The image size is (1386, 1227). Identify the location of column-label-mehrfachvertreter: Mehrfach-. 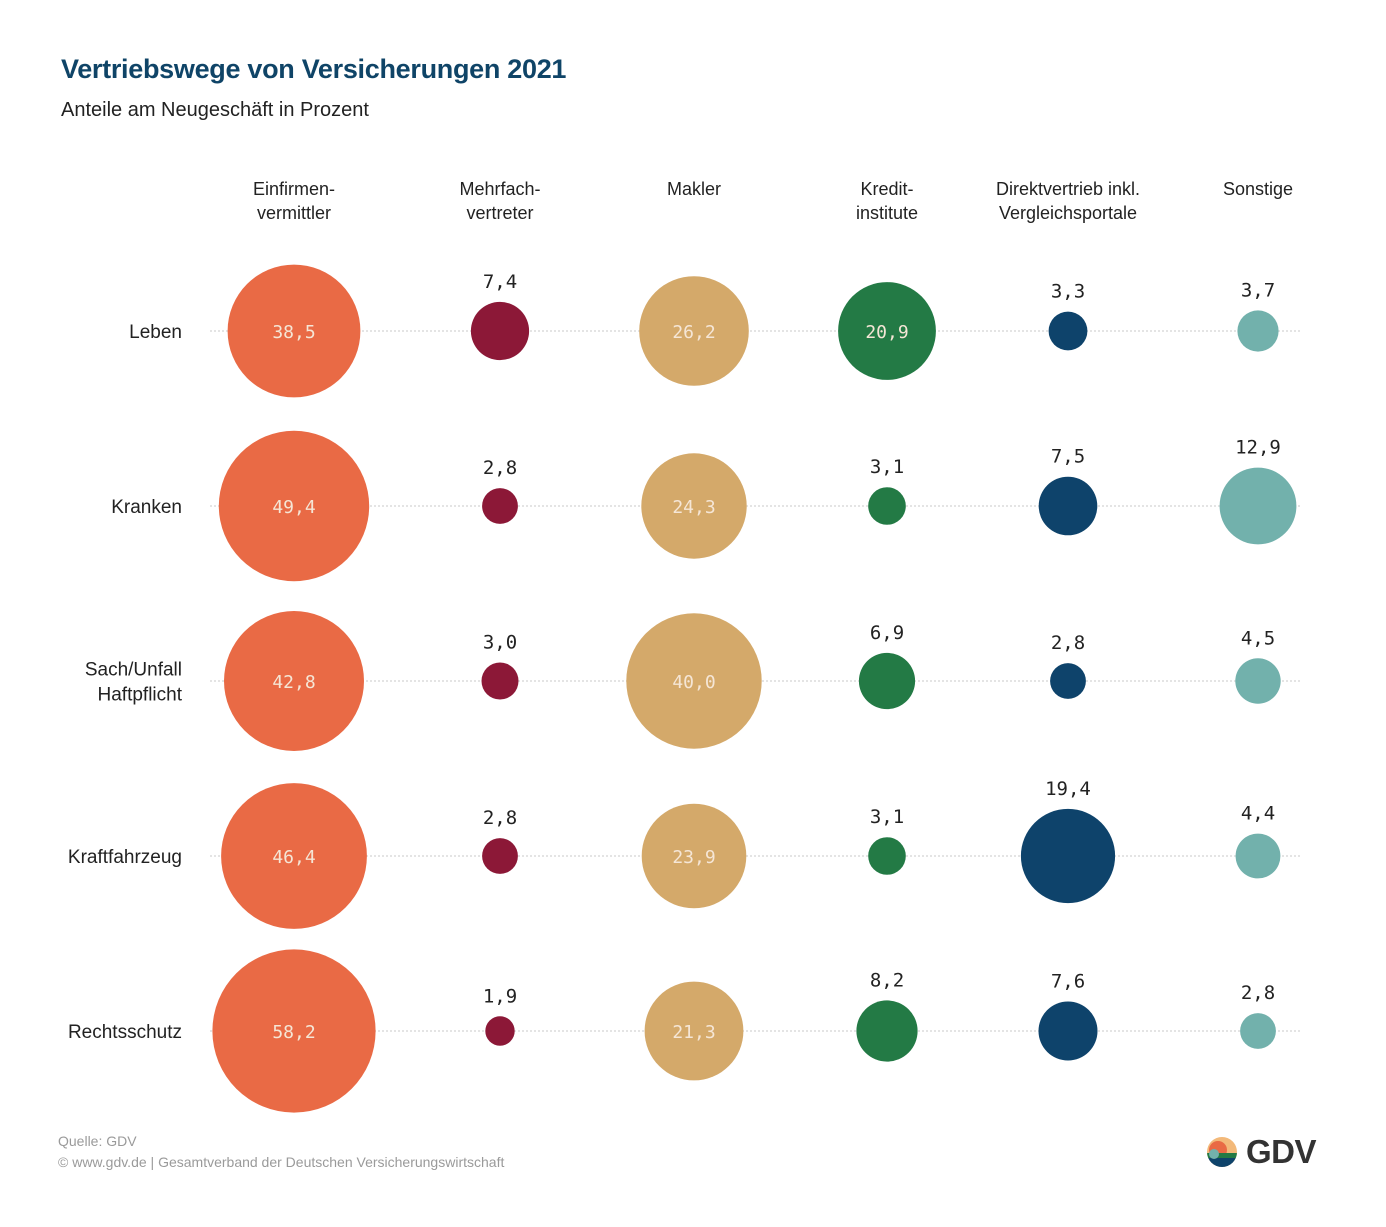
(499, 189).